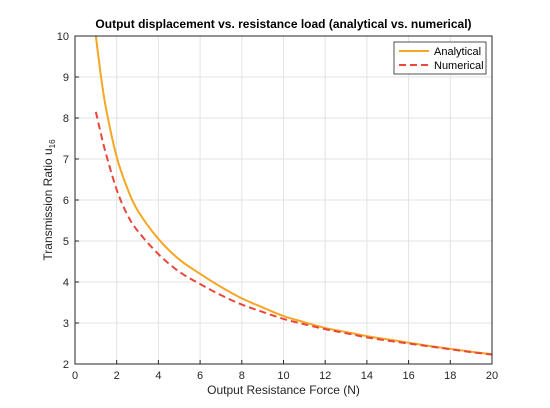 This screenshot has width=550, height=408. Describe the element at coordinates (457, 52) in the screenshot. I see `legend-label-analytical: Analytical` at that location.